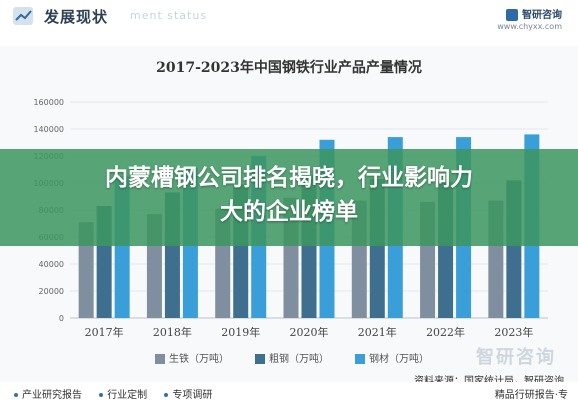  I want to click on x-tick-label: 2017年, so click(104, 332).